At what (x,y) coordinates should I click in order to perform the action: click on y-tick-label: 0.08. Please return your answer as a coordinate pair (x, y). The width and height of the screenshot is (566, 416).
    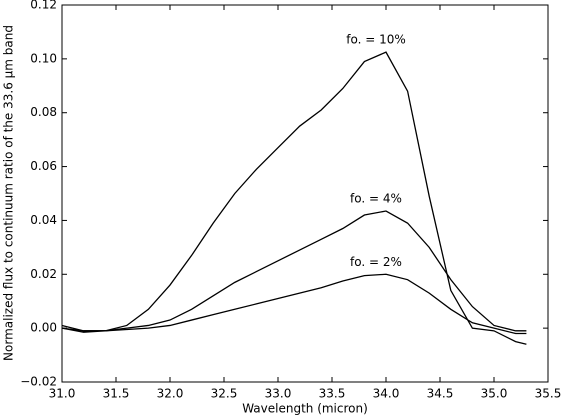
    Looking at the image, I should click on (43, 112).